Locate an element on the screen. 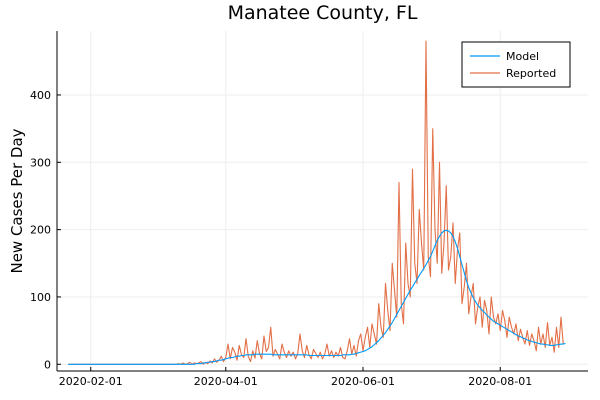 This screenshot has height=400, width=600. y-tick-label: 400 is located at coordinates (40, 95).